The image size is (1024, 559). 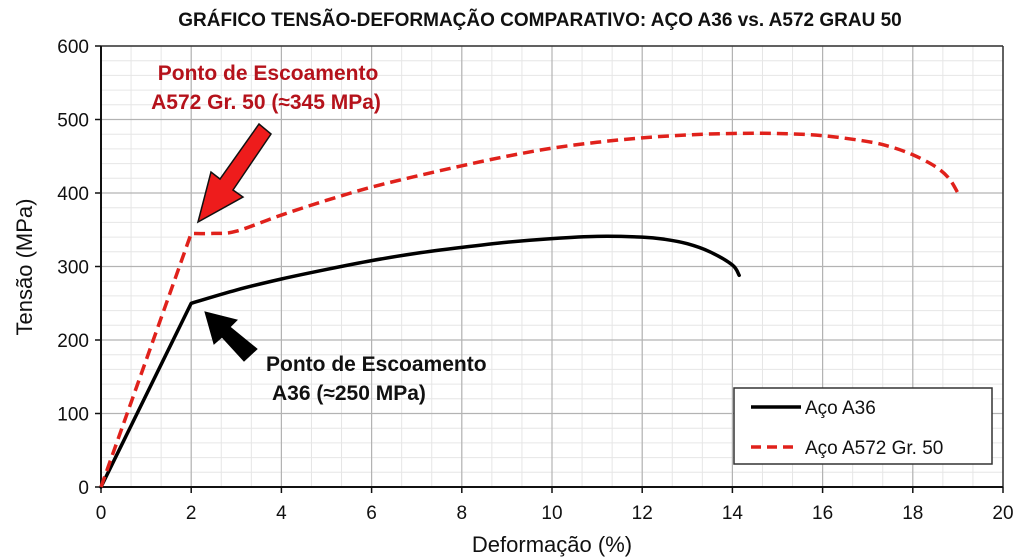 I want to click on x-axis-label: Deformação (%), so click(x=552, y=544).